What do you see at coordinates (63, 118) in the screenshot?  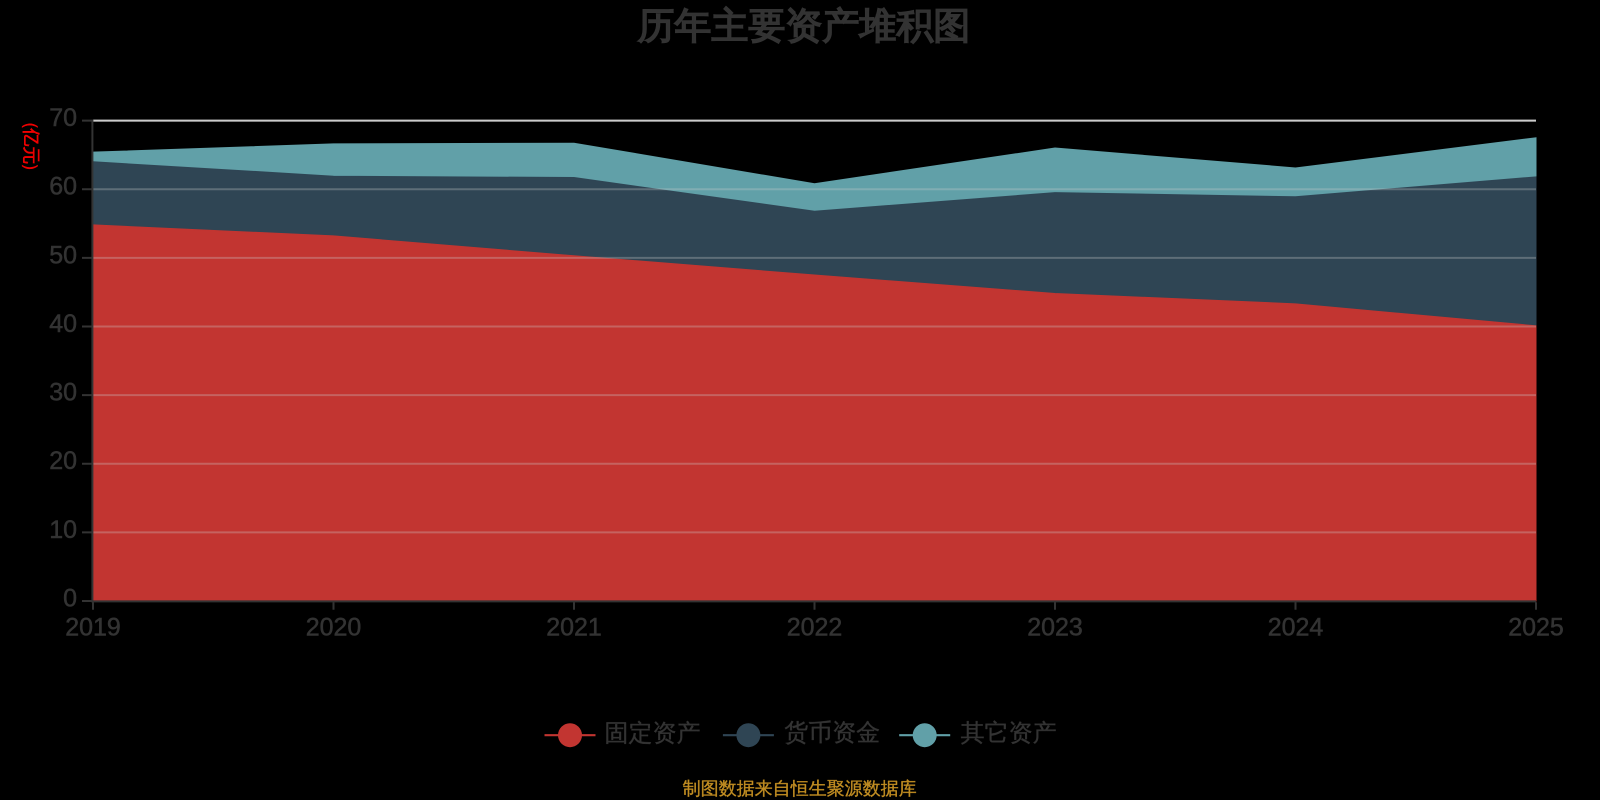 I see `svg-text: 70` at bounding box center [63, 118].